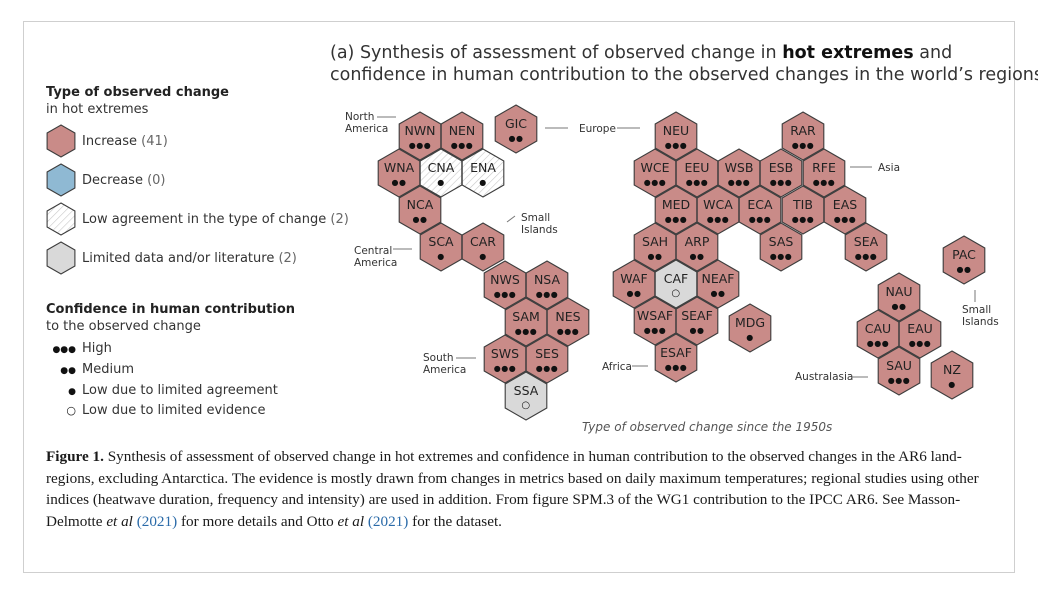 The image size is (1038, 598). What do you see at coordinates (107, 141) in the screenshot?
I see `legend-type-increase: Increase (41)` at bounding box center [107, 141].